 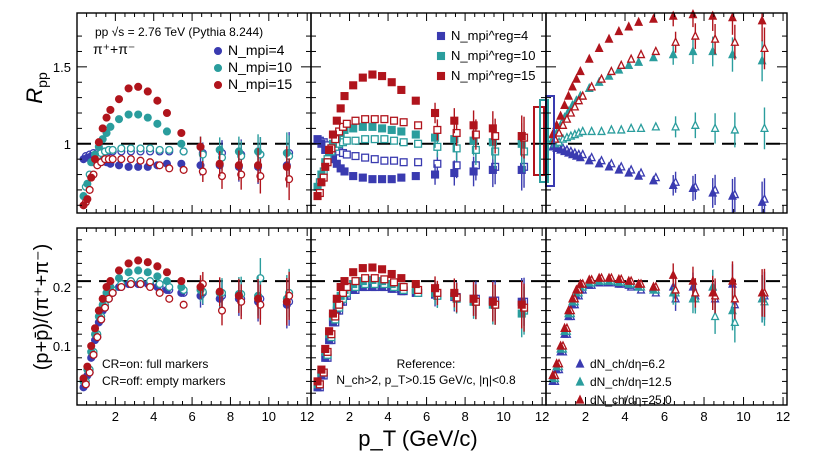 What do you see at coordinates (426, 416) in the screenshot?
I see `x-tick-label: 6` at bounding box center [426, 416].